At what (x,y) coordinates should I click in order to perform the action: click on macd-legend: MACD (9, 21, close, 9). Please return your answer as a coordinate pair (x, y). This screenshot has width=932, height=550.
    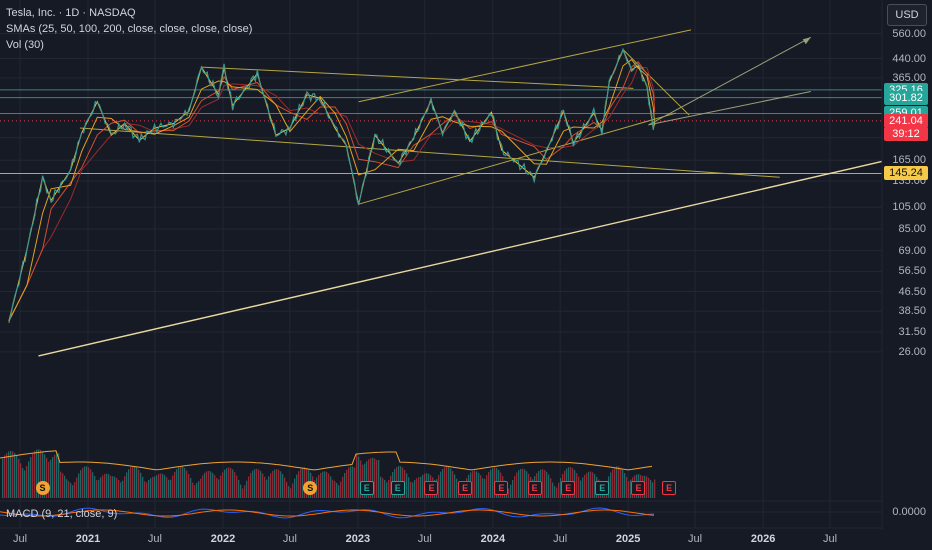
    Looking at the image, I should click on (62, 514).